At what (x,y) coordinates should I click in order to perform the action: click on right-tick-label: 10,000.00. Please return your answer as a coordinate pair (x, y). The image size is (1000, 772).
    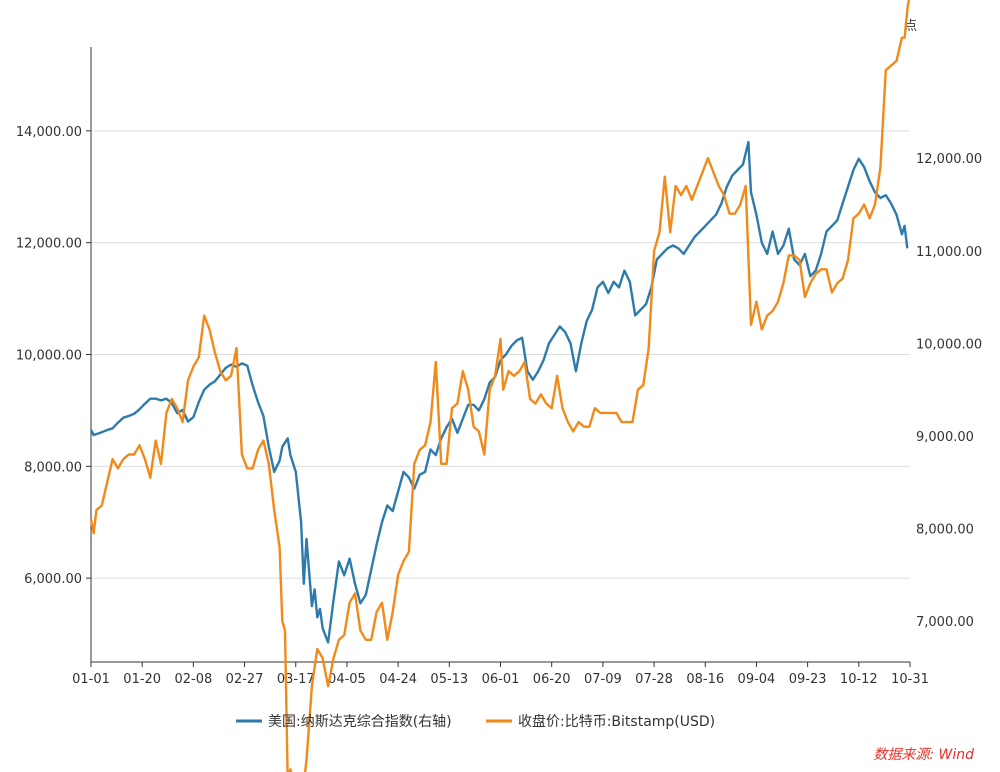
    Looking at the image, I should click on (949, 344).